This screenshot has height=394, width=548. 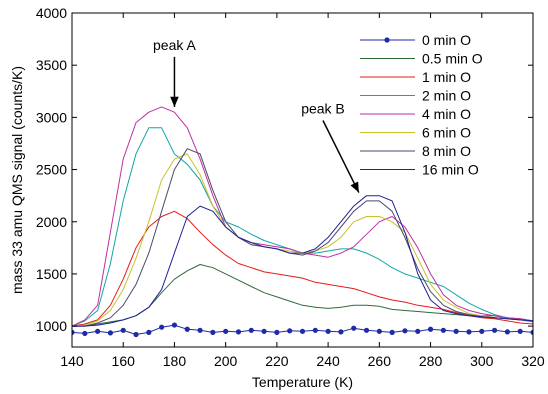 What do you see at coordinates (446, 96) in the screenshot?
I see `legend-label: 2 min O` at bounding box center [446, 96].